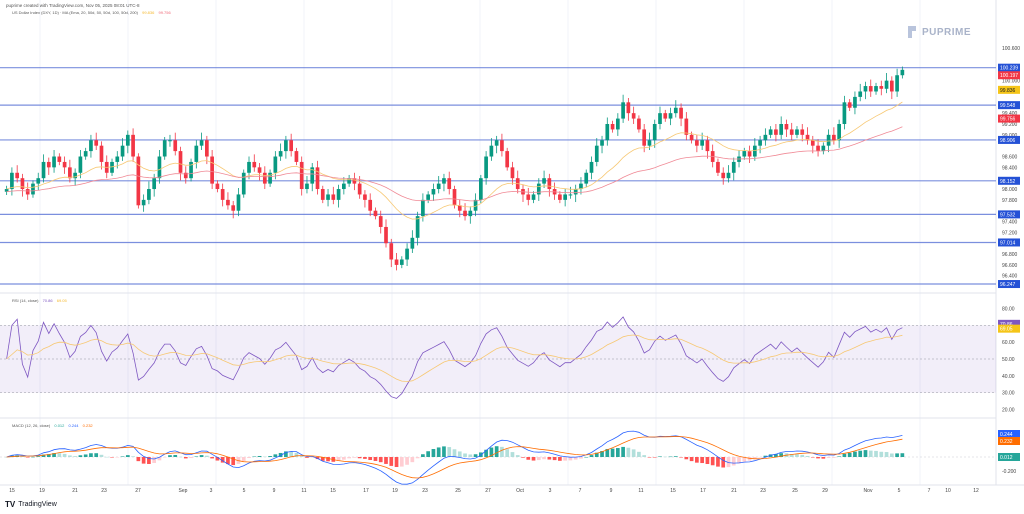 This screenshot has width=1024, height=514. I want to click on rsi-value: 70.86, so click(47, 300).